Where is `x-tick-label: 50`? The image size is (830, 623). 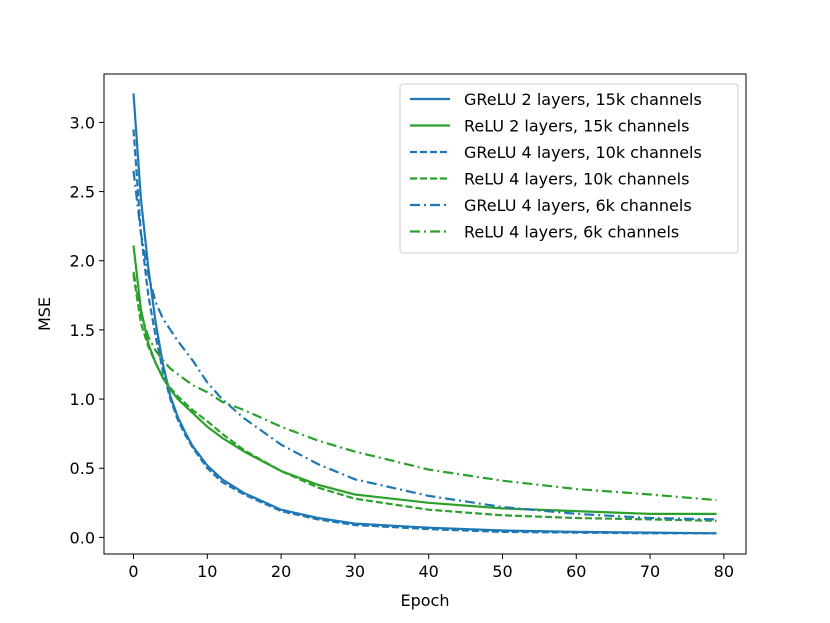 x-tick-label: 50 is located at coordinates (502, 571).